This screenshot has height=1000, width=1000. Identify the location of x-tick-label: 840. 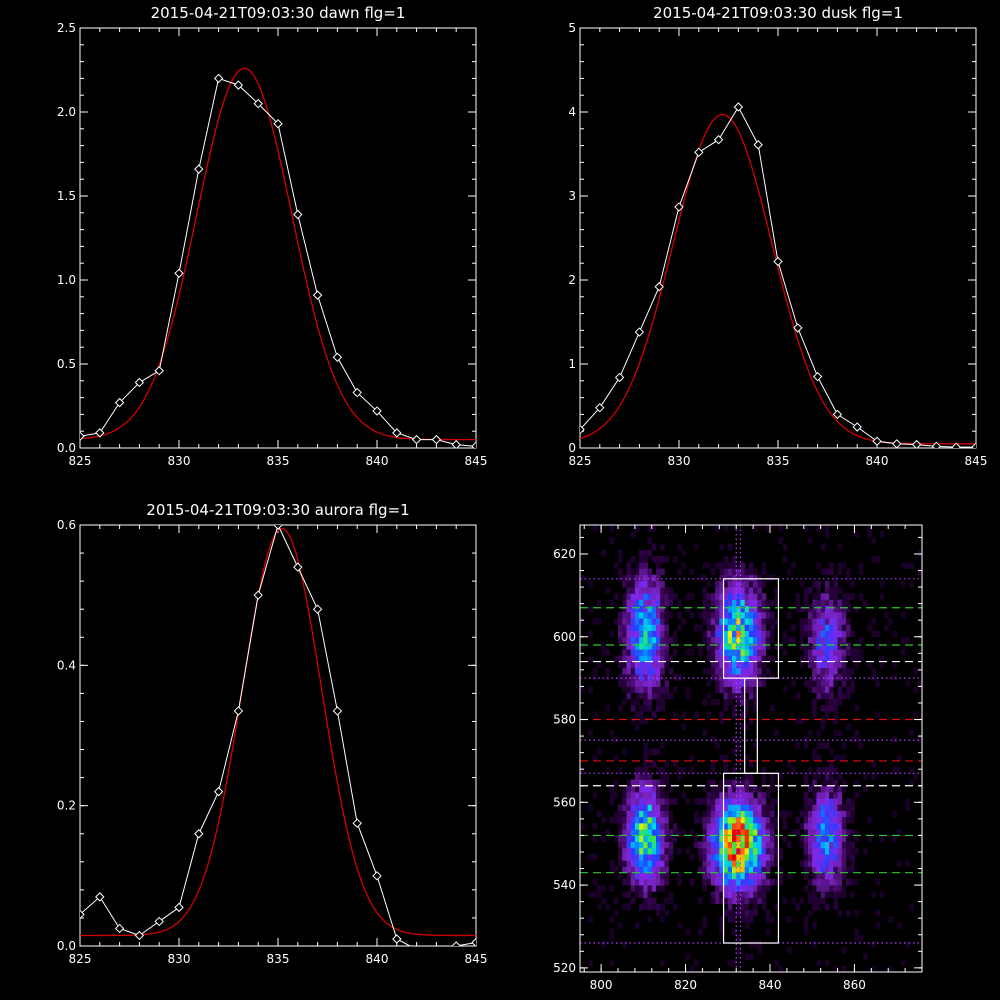
(377, 959).